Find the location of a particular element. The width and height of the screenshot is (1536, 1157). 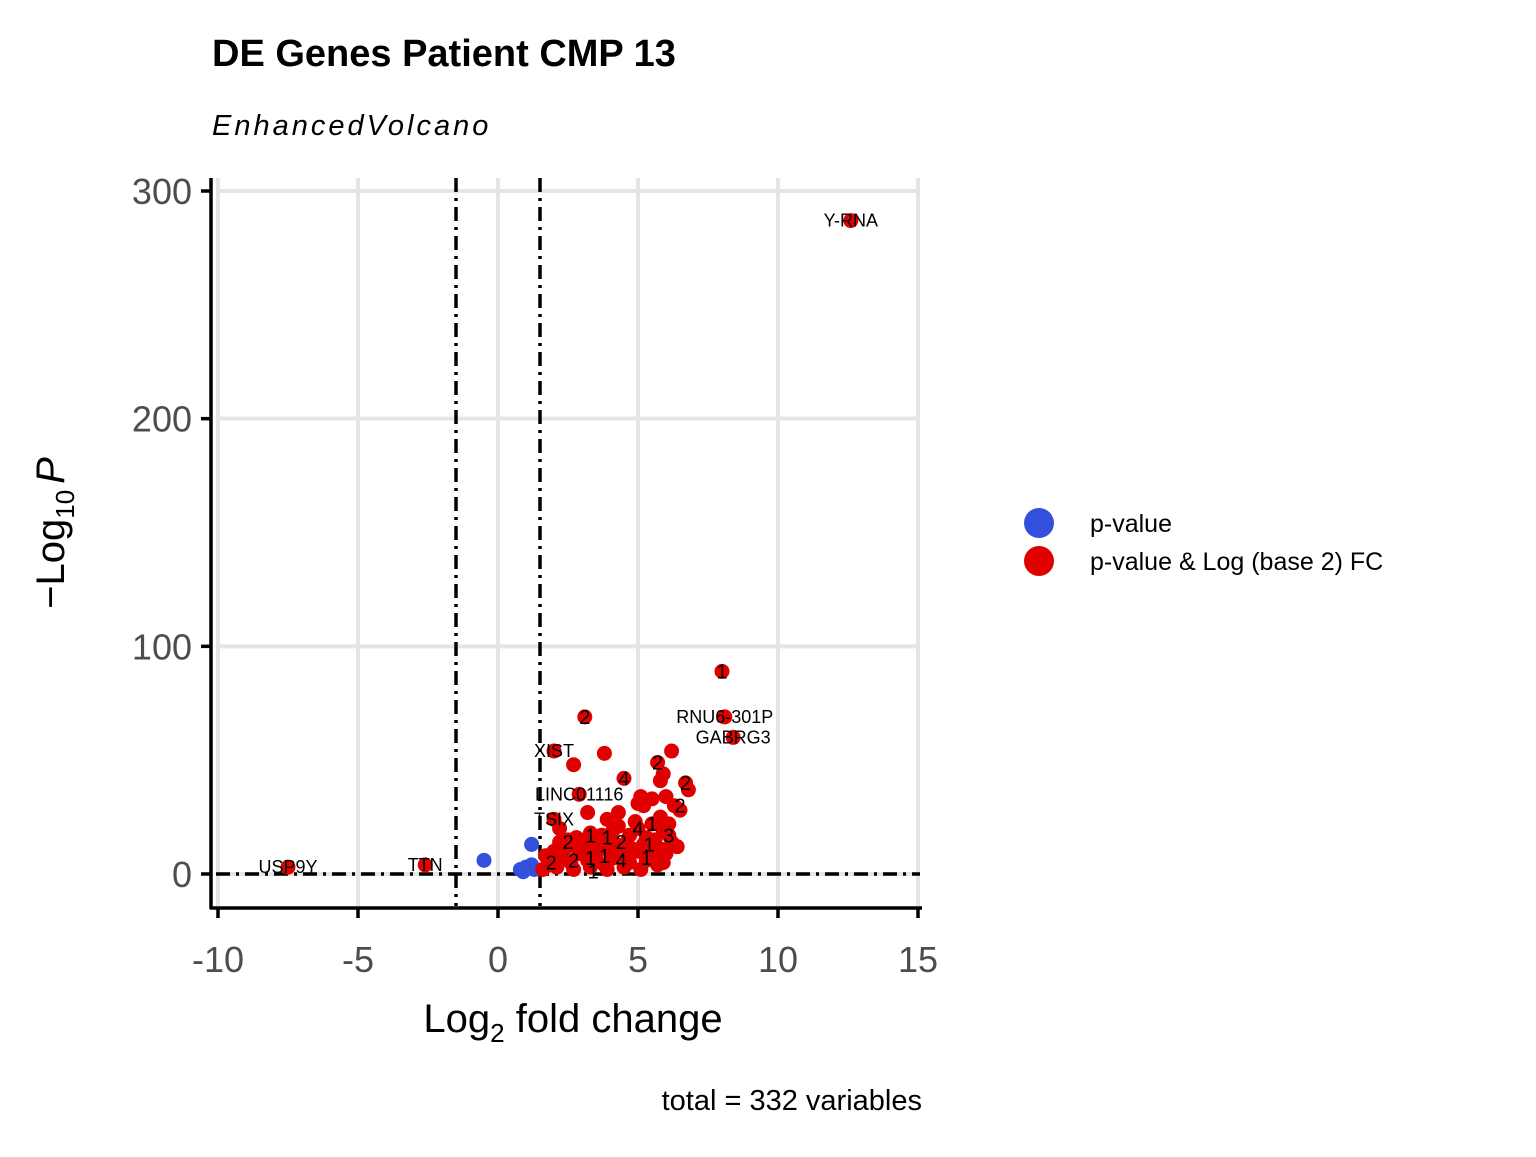

chart-caption: total = 332 variables is located at coordinates (792, 1101).